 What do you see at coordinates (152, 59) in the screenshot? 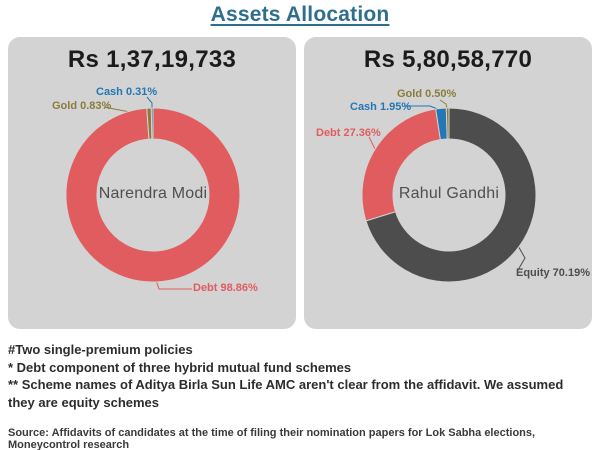
I see `total-assets-value: Rs 1,37,19,733` at bounding box center [152, 59].